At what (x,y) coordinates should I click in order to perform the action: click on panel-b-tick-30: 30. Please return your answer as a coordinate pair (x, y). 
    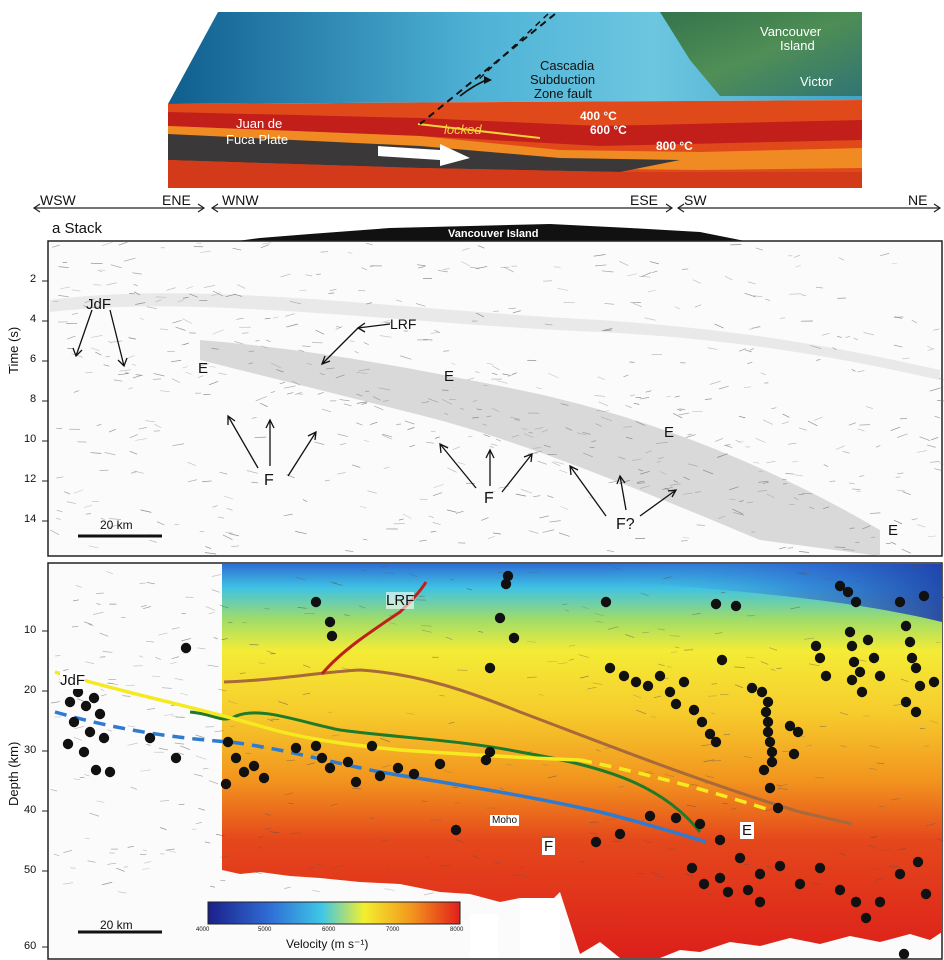
    Looking at the image, I should click on (30, 750).